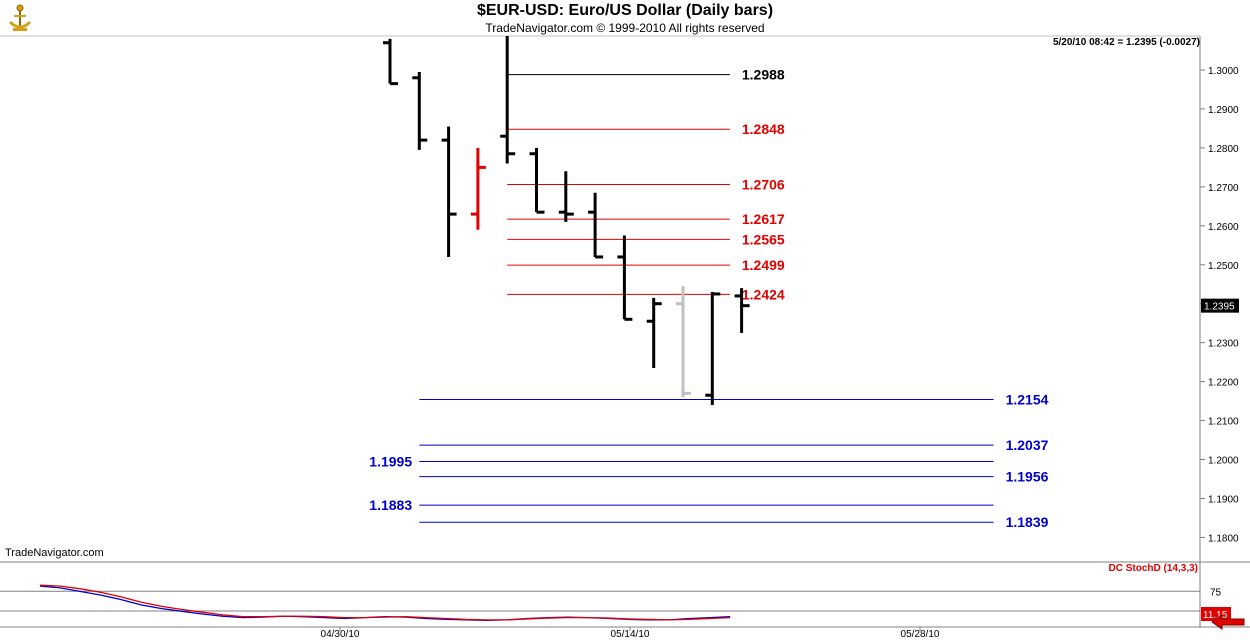 This screenshot has height=643, width=1250. What do you see at coordinates (763, 265) in the screenshot?
I see `level-label: 1.2499` at bounding box center [763, 265].